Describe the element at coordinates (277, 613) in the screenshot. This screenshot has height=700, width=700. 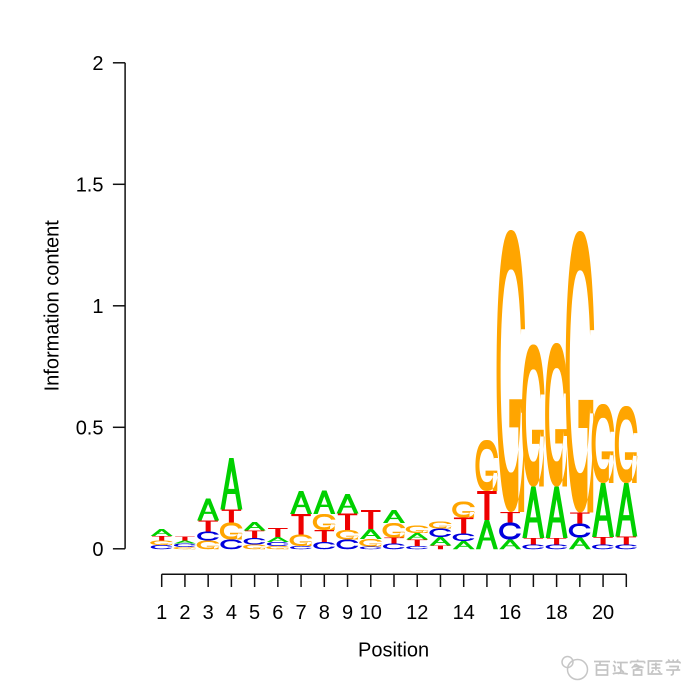
I see `svg-text: 6` at that location.